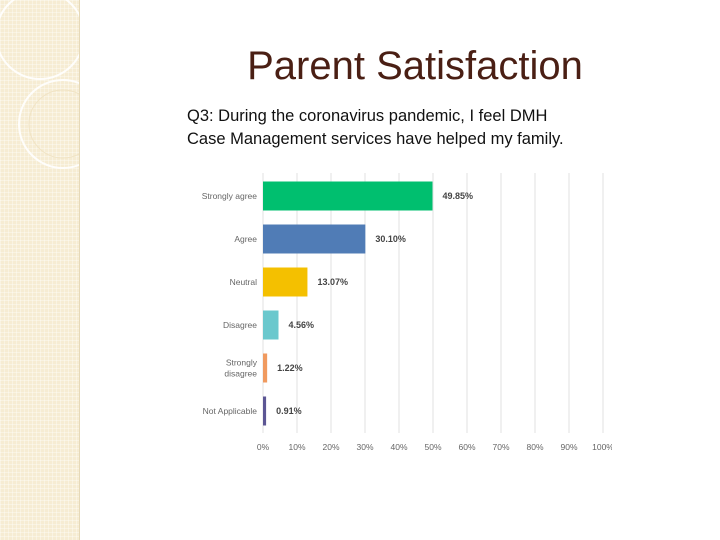 The height and width of the screenshot is (540, 720). What do you see at coordinates (230, 411) in the screenshot?
I see `category-label: Not Applicable` at bounding box center [230, 411].